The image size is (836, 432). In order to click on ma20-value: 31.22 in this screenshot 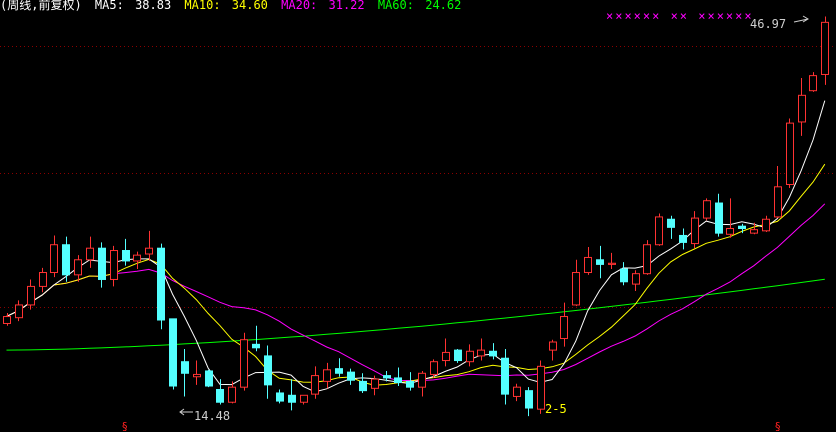, I will do `click(347, 6)`.